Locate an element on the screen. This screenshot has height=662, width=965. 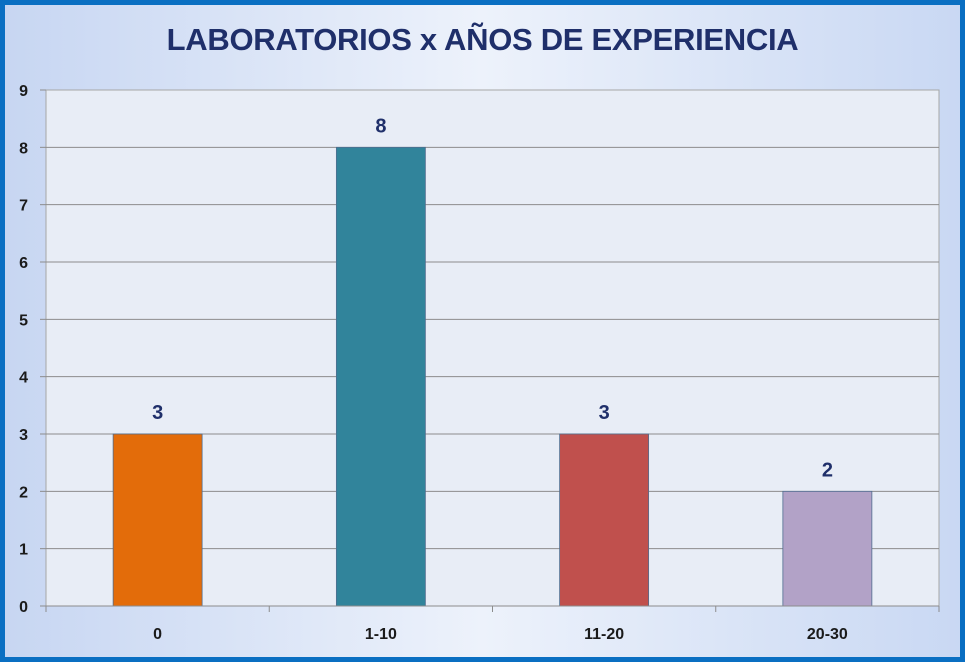
y-tick-label: 5 is located at coordinates (23, 320).